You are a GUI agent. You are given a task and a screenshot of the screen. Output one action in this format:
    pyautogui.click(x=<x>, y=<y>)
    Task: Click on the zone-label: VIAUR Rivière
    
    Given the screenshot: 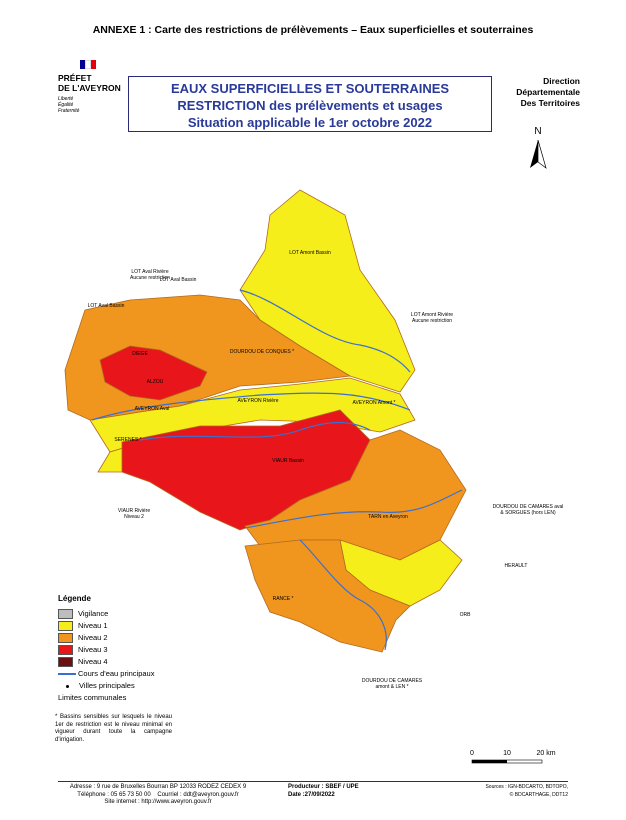 What is the action you would take?
    pyautogui.click(x=134, y=511)
    